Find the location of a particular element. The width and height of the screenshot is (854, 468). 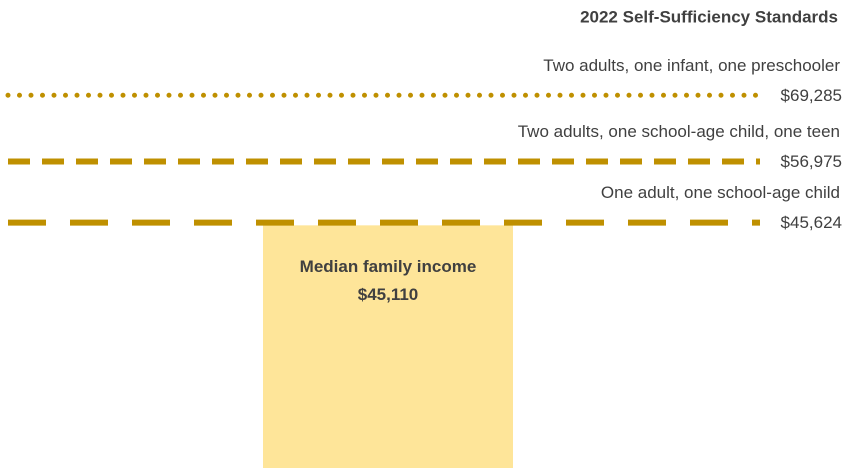

reference-label: Two adults, one infant, one preschooler is located at coordinates (691, 65).